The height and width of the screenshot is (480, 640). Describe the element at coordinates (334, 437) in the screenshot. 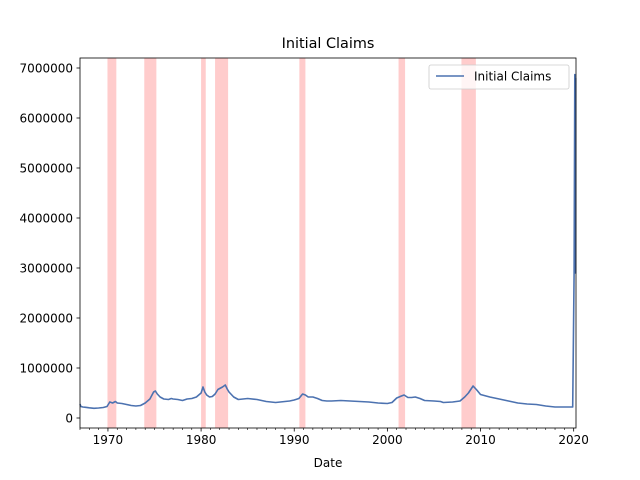

I see `x-axis: 1970 1980 1990 2000 2010 2020` at that location.